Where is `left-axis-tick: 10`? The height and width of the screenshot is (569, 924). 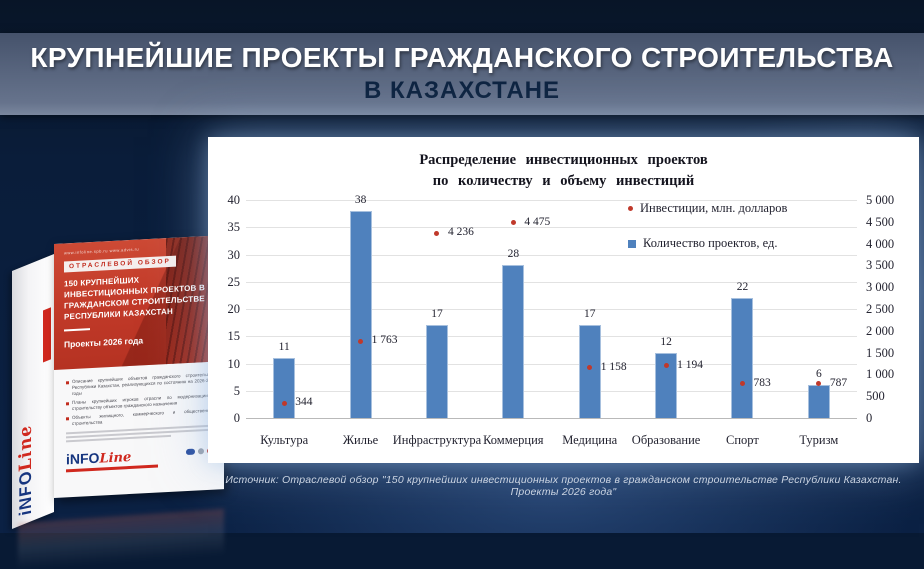
left-axis-tick: 10 is located at coordinates (234, 363).